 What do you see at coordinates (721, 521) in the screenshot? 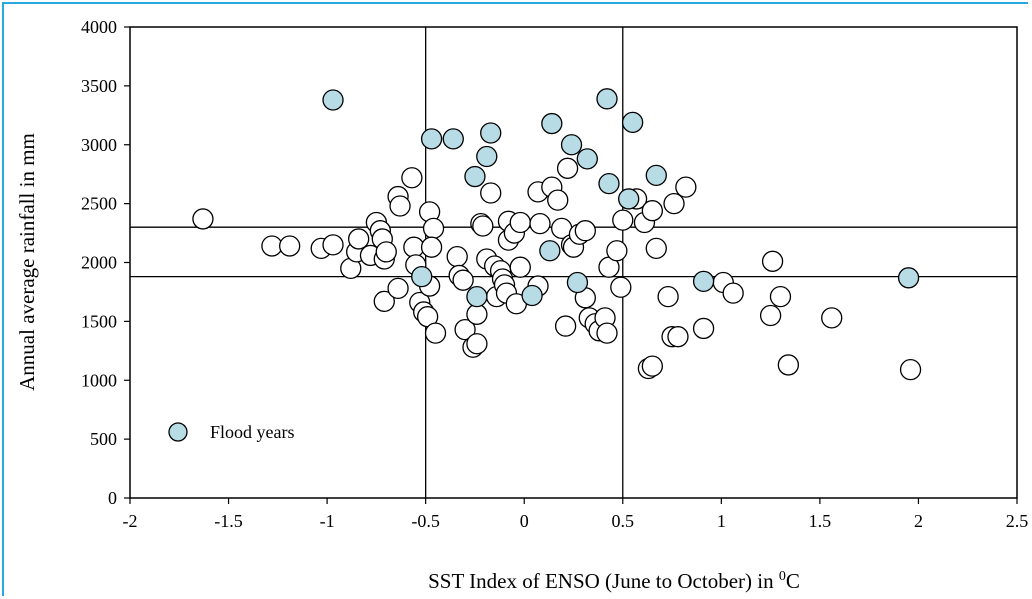
I see `x-tick-label: 1` at bounding box center [721, 521].